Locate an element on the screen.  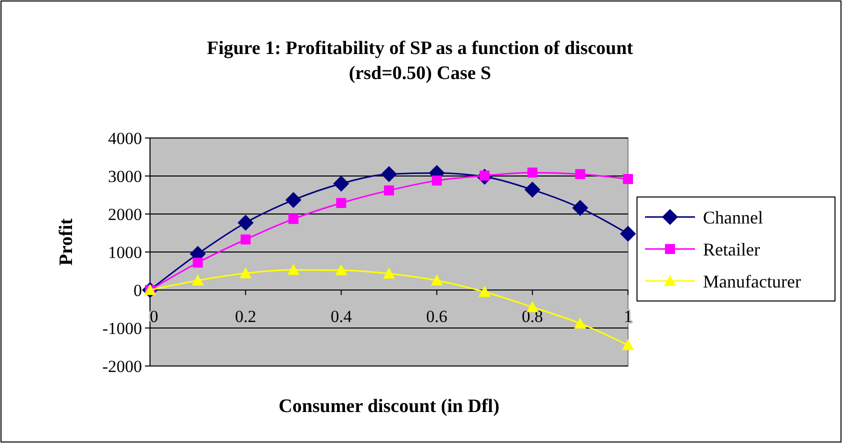
legend-label: Channel is located at coordinates (733, 217).